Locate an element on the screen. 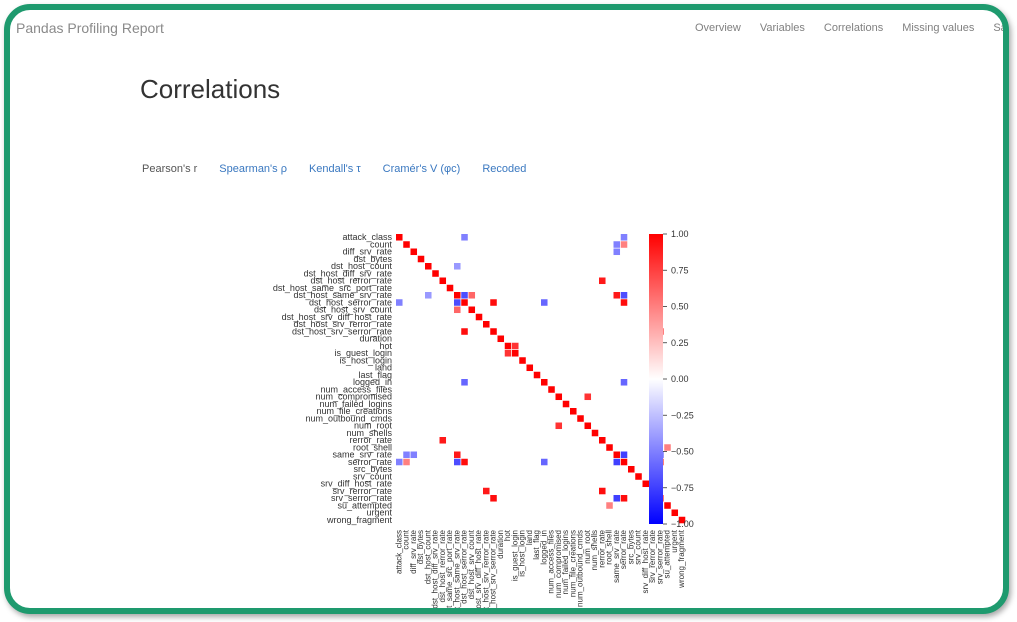 This screenshot has width=1017, height=622. y-tick-label: dst_host_count is located at coordinates (362, 266).